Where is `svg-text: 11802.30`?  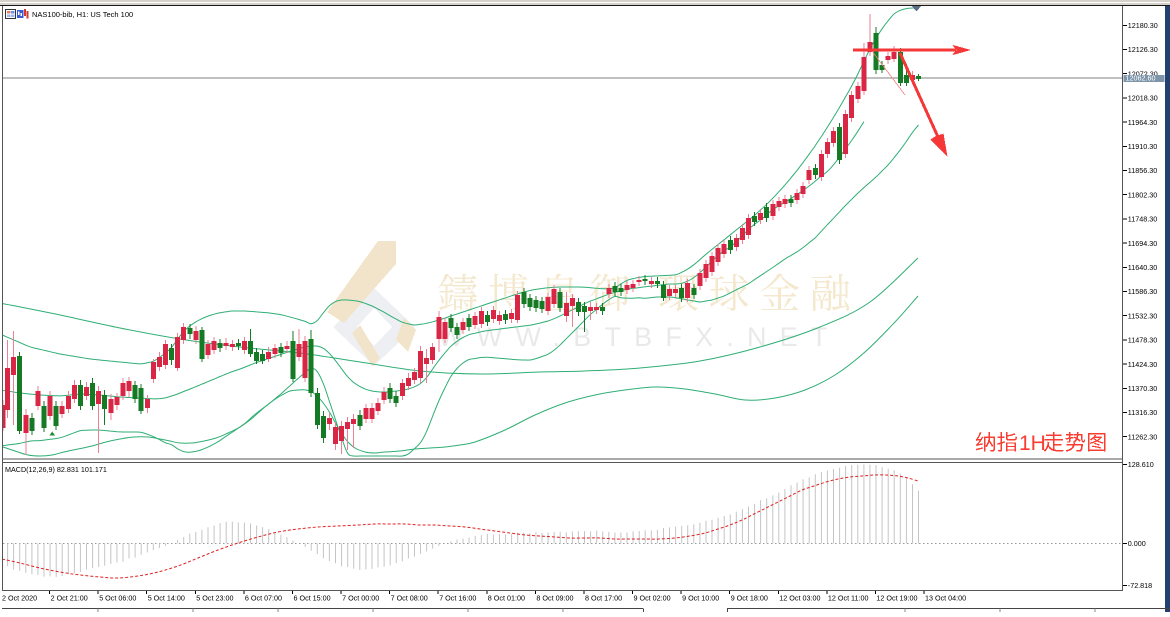
svg-text: 11802.30 is located at coordinates (1142, 194).